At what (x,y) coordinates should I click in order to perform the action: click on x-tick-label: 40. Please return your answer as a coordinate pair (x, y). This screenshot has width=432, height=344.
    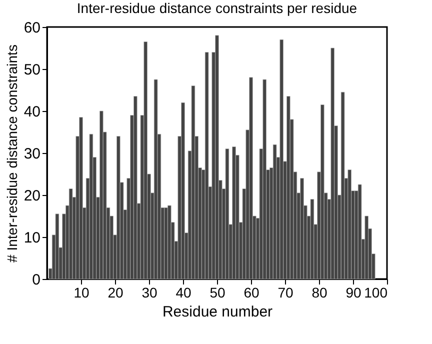
    Looking at the image, I should click on (184, 292).